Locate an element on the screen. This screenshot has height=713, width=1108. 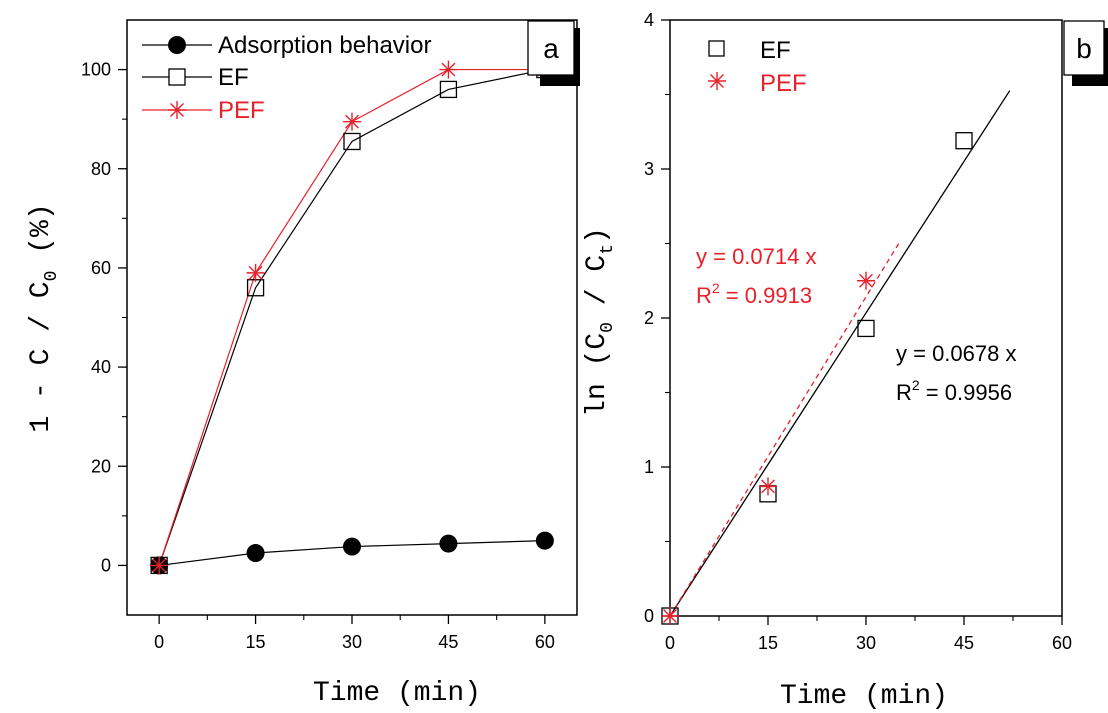
legend-asterisk-b is located at coordinates (717, 81).